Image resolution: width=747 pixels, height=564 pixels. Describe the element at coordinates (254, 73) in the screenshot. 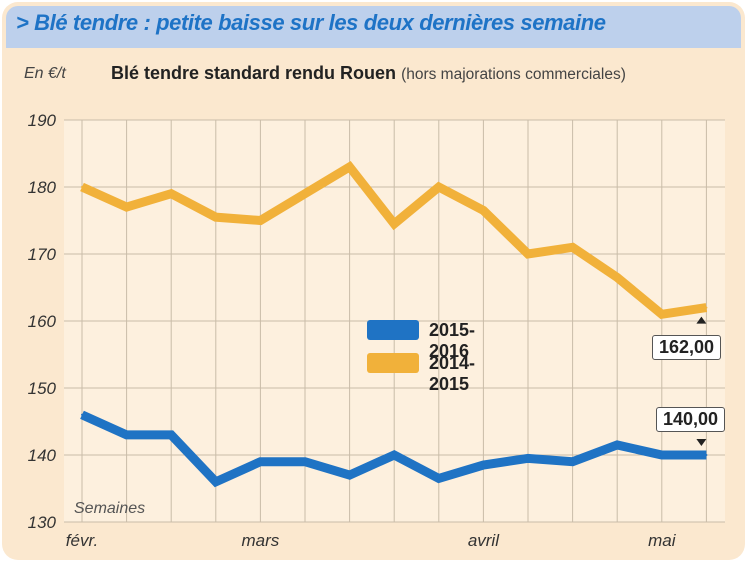

I see `subtitle-main: Blé tendre standard rendu Rouen` at that location.